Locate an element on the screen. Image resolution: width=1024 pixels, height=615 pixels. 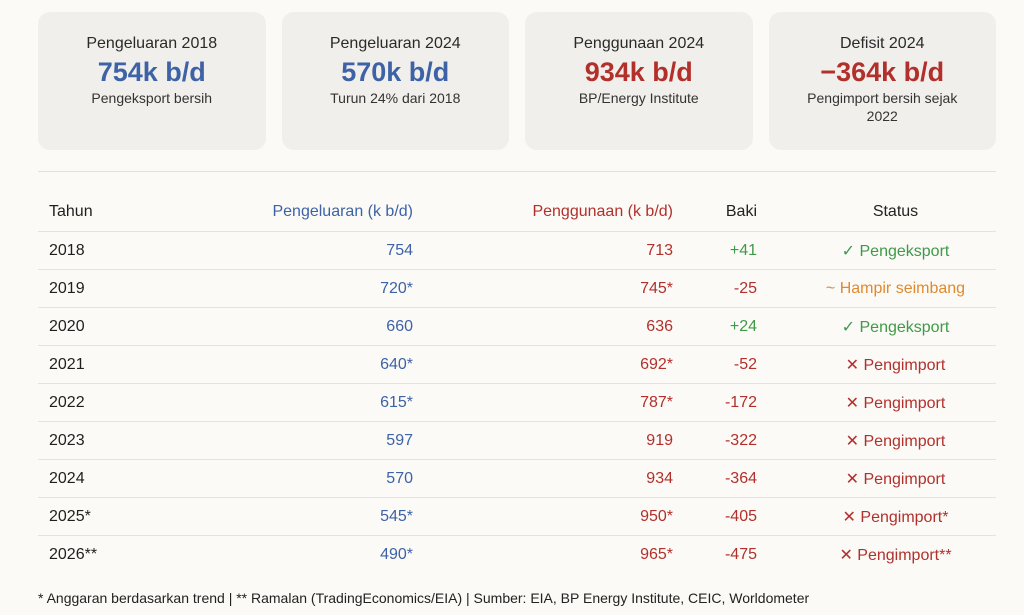
year-cell: 2022 is located at coordinates (107, 402).